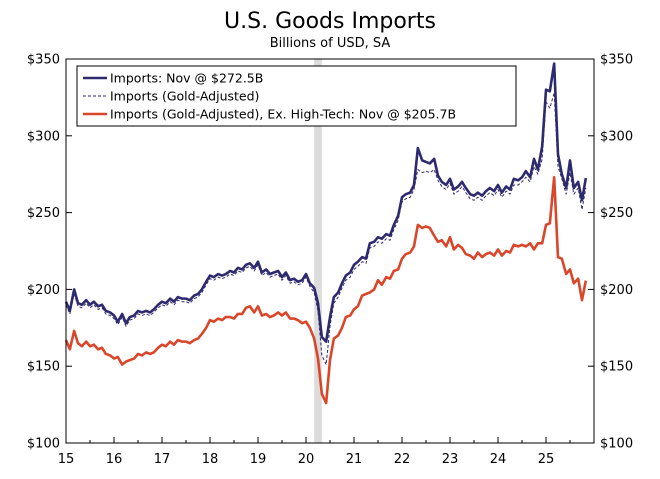 The image size is (660, 479). Describe the element at coordinates (43, 290) in the screenshot. I see `y-tick-label-left: $200` at that location.